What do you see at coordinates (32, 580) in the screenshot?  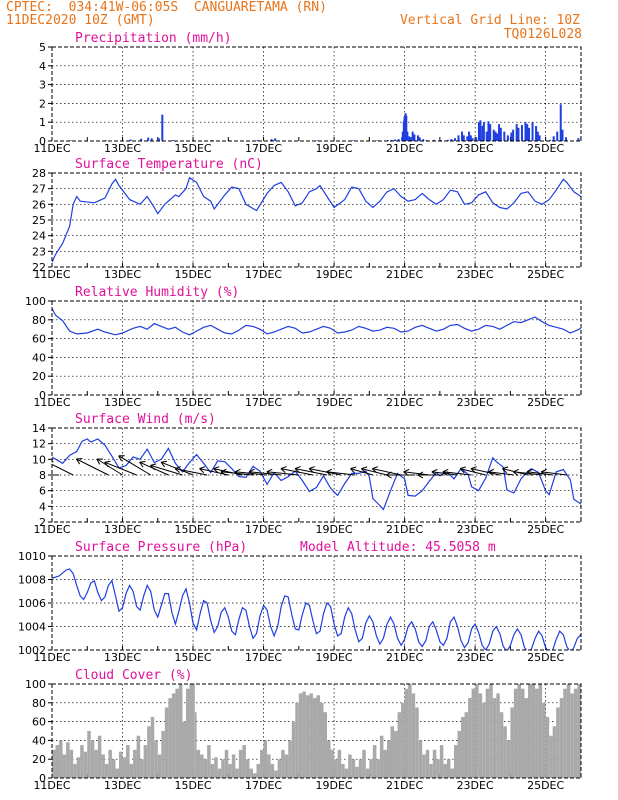 I see `y-tick-label: 1008` at bounding box center [32, 580].